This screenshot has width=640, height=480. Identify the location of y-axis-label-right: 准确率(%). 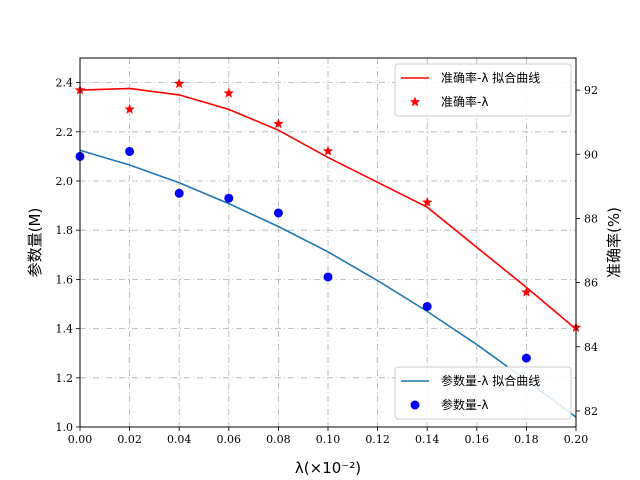
(614, 242).